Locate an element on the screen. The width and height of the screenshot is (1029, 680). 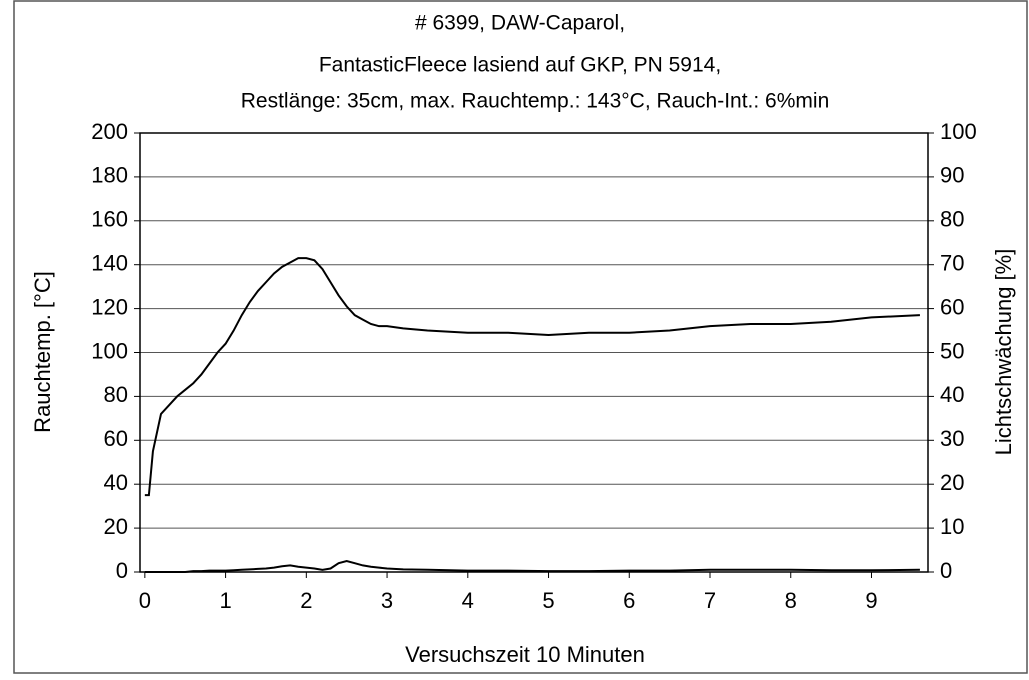
y-tick-label: 60 is located at coordinates (116, 438).